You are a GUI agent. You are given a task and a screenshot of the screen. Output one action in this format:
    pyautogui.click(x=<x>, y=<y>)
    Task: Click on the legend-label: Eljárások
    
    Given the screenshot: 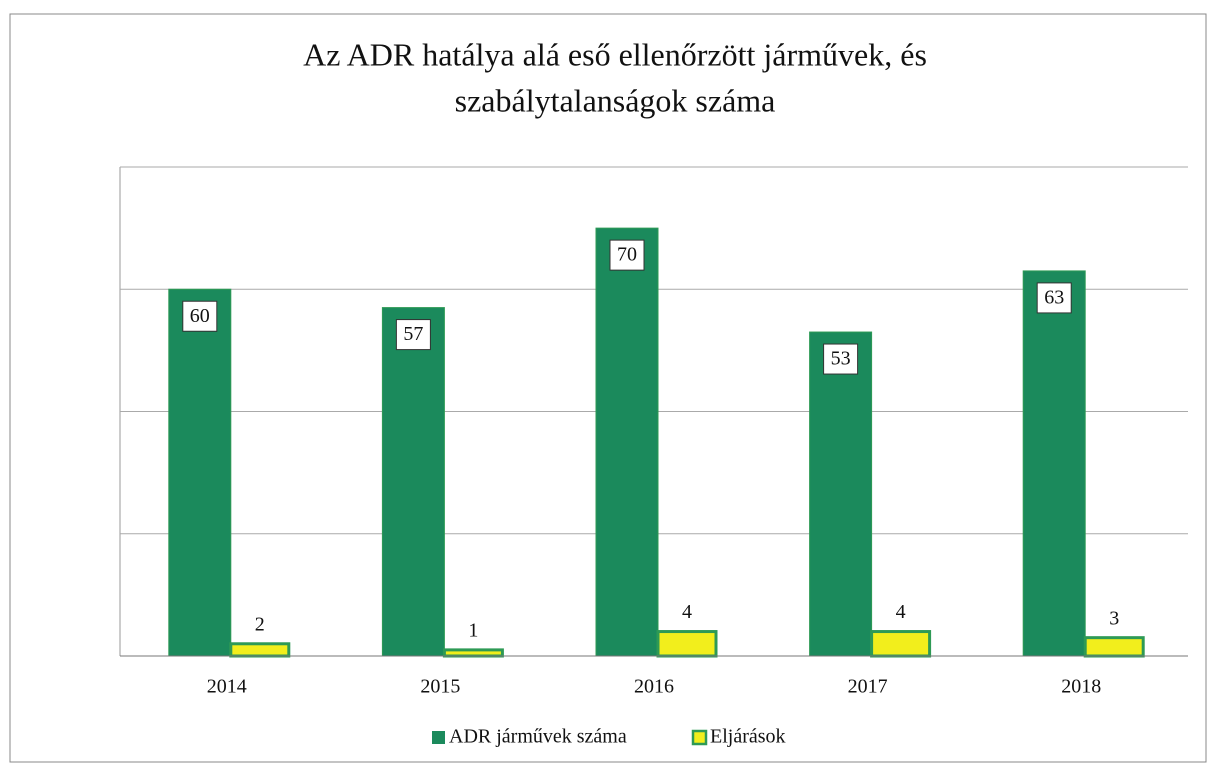 What is the action you would take?
    pyautogui.click(x=748, y=737)
    